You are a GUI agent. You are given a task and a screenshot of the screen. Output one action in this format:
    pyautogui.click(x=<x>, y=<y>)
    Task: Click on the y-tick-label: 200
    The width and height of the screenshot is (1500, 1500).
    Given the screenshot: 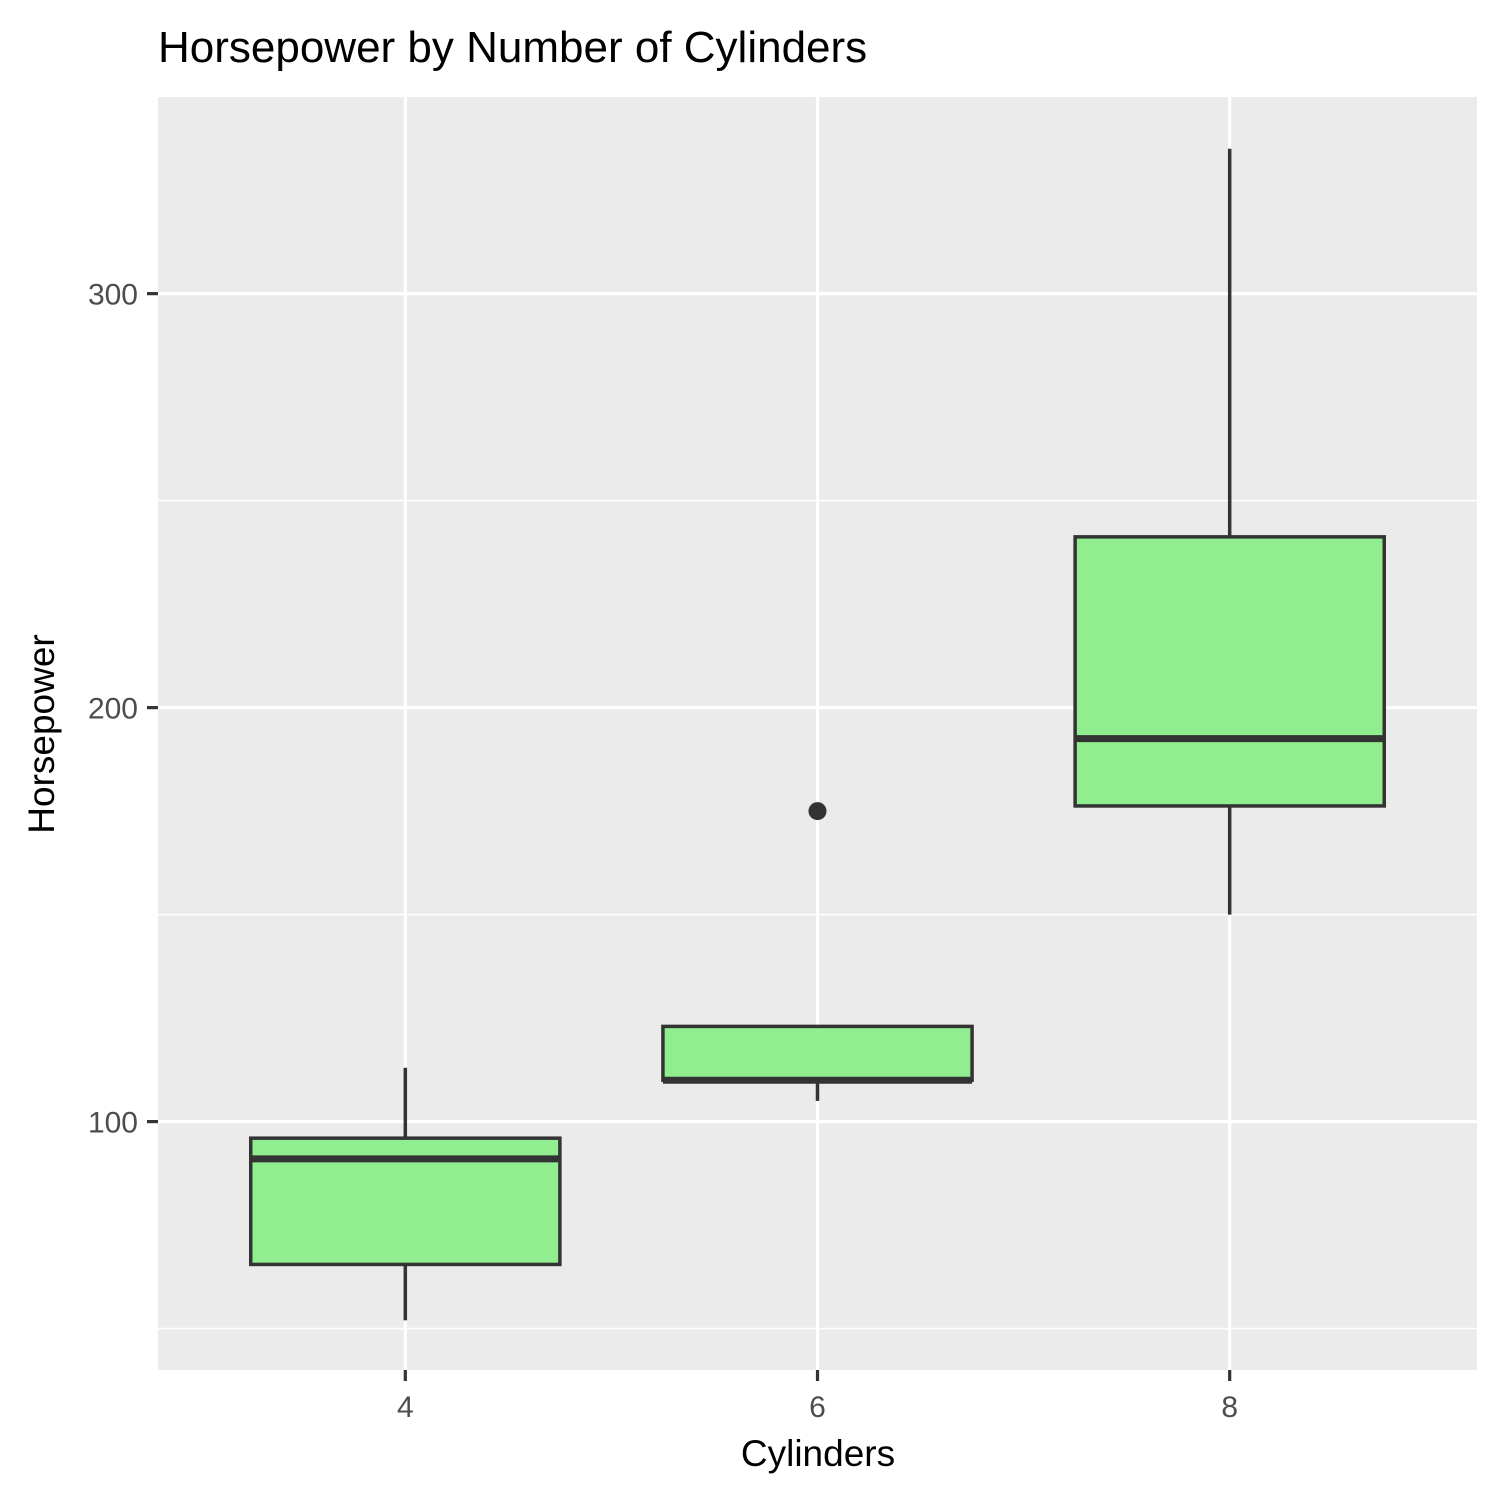 What is the action you would take?
    pyautogui.click(x=113, y=709)
    